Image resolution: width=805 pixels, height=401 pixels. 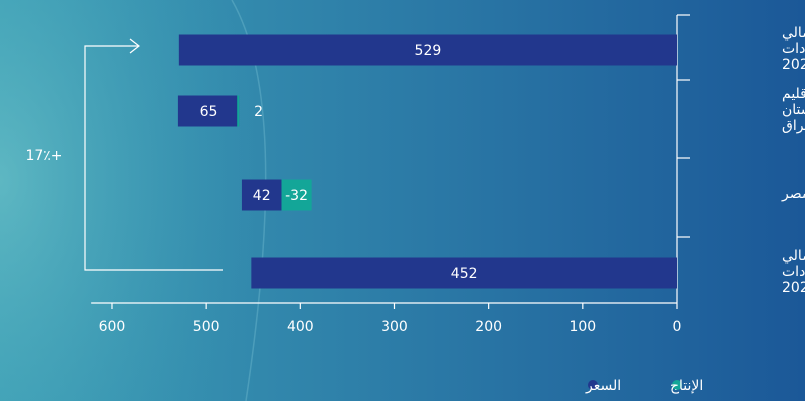 I want to click on bar-price-label: 42, so click(x=262, y=196).